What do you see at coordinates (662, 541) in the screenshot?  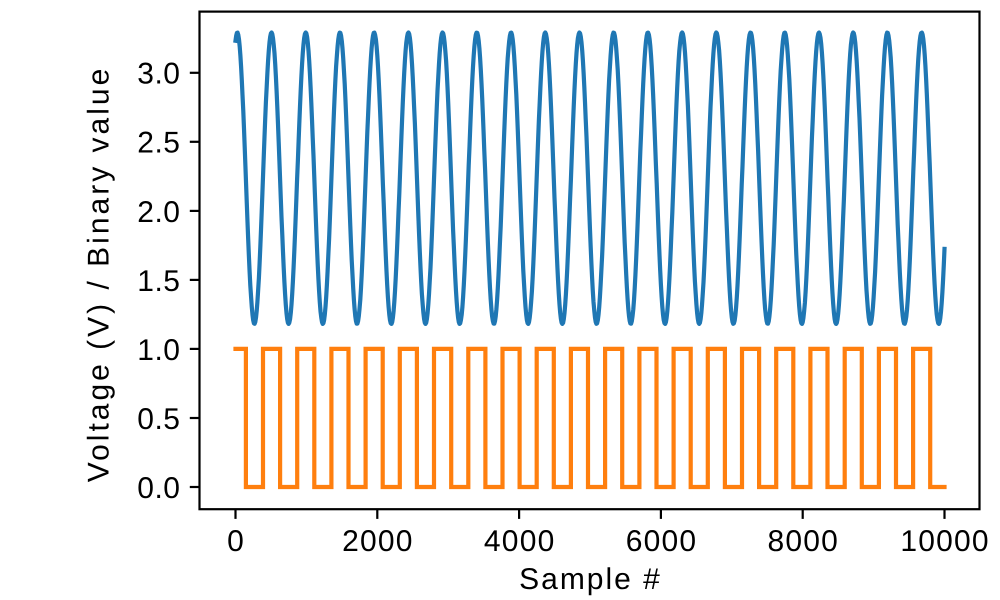 I see `svg-text: 6000` at bounding box center [662, 541].